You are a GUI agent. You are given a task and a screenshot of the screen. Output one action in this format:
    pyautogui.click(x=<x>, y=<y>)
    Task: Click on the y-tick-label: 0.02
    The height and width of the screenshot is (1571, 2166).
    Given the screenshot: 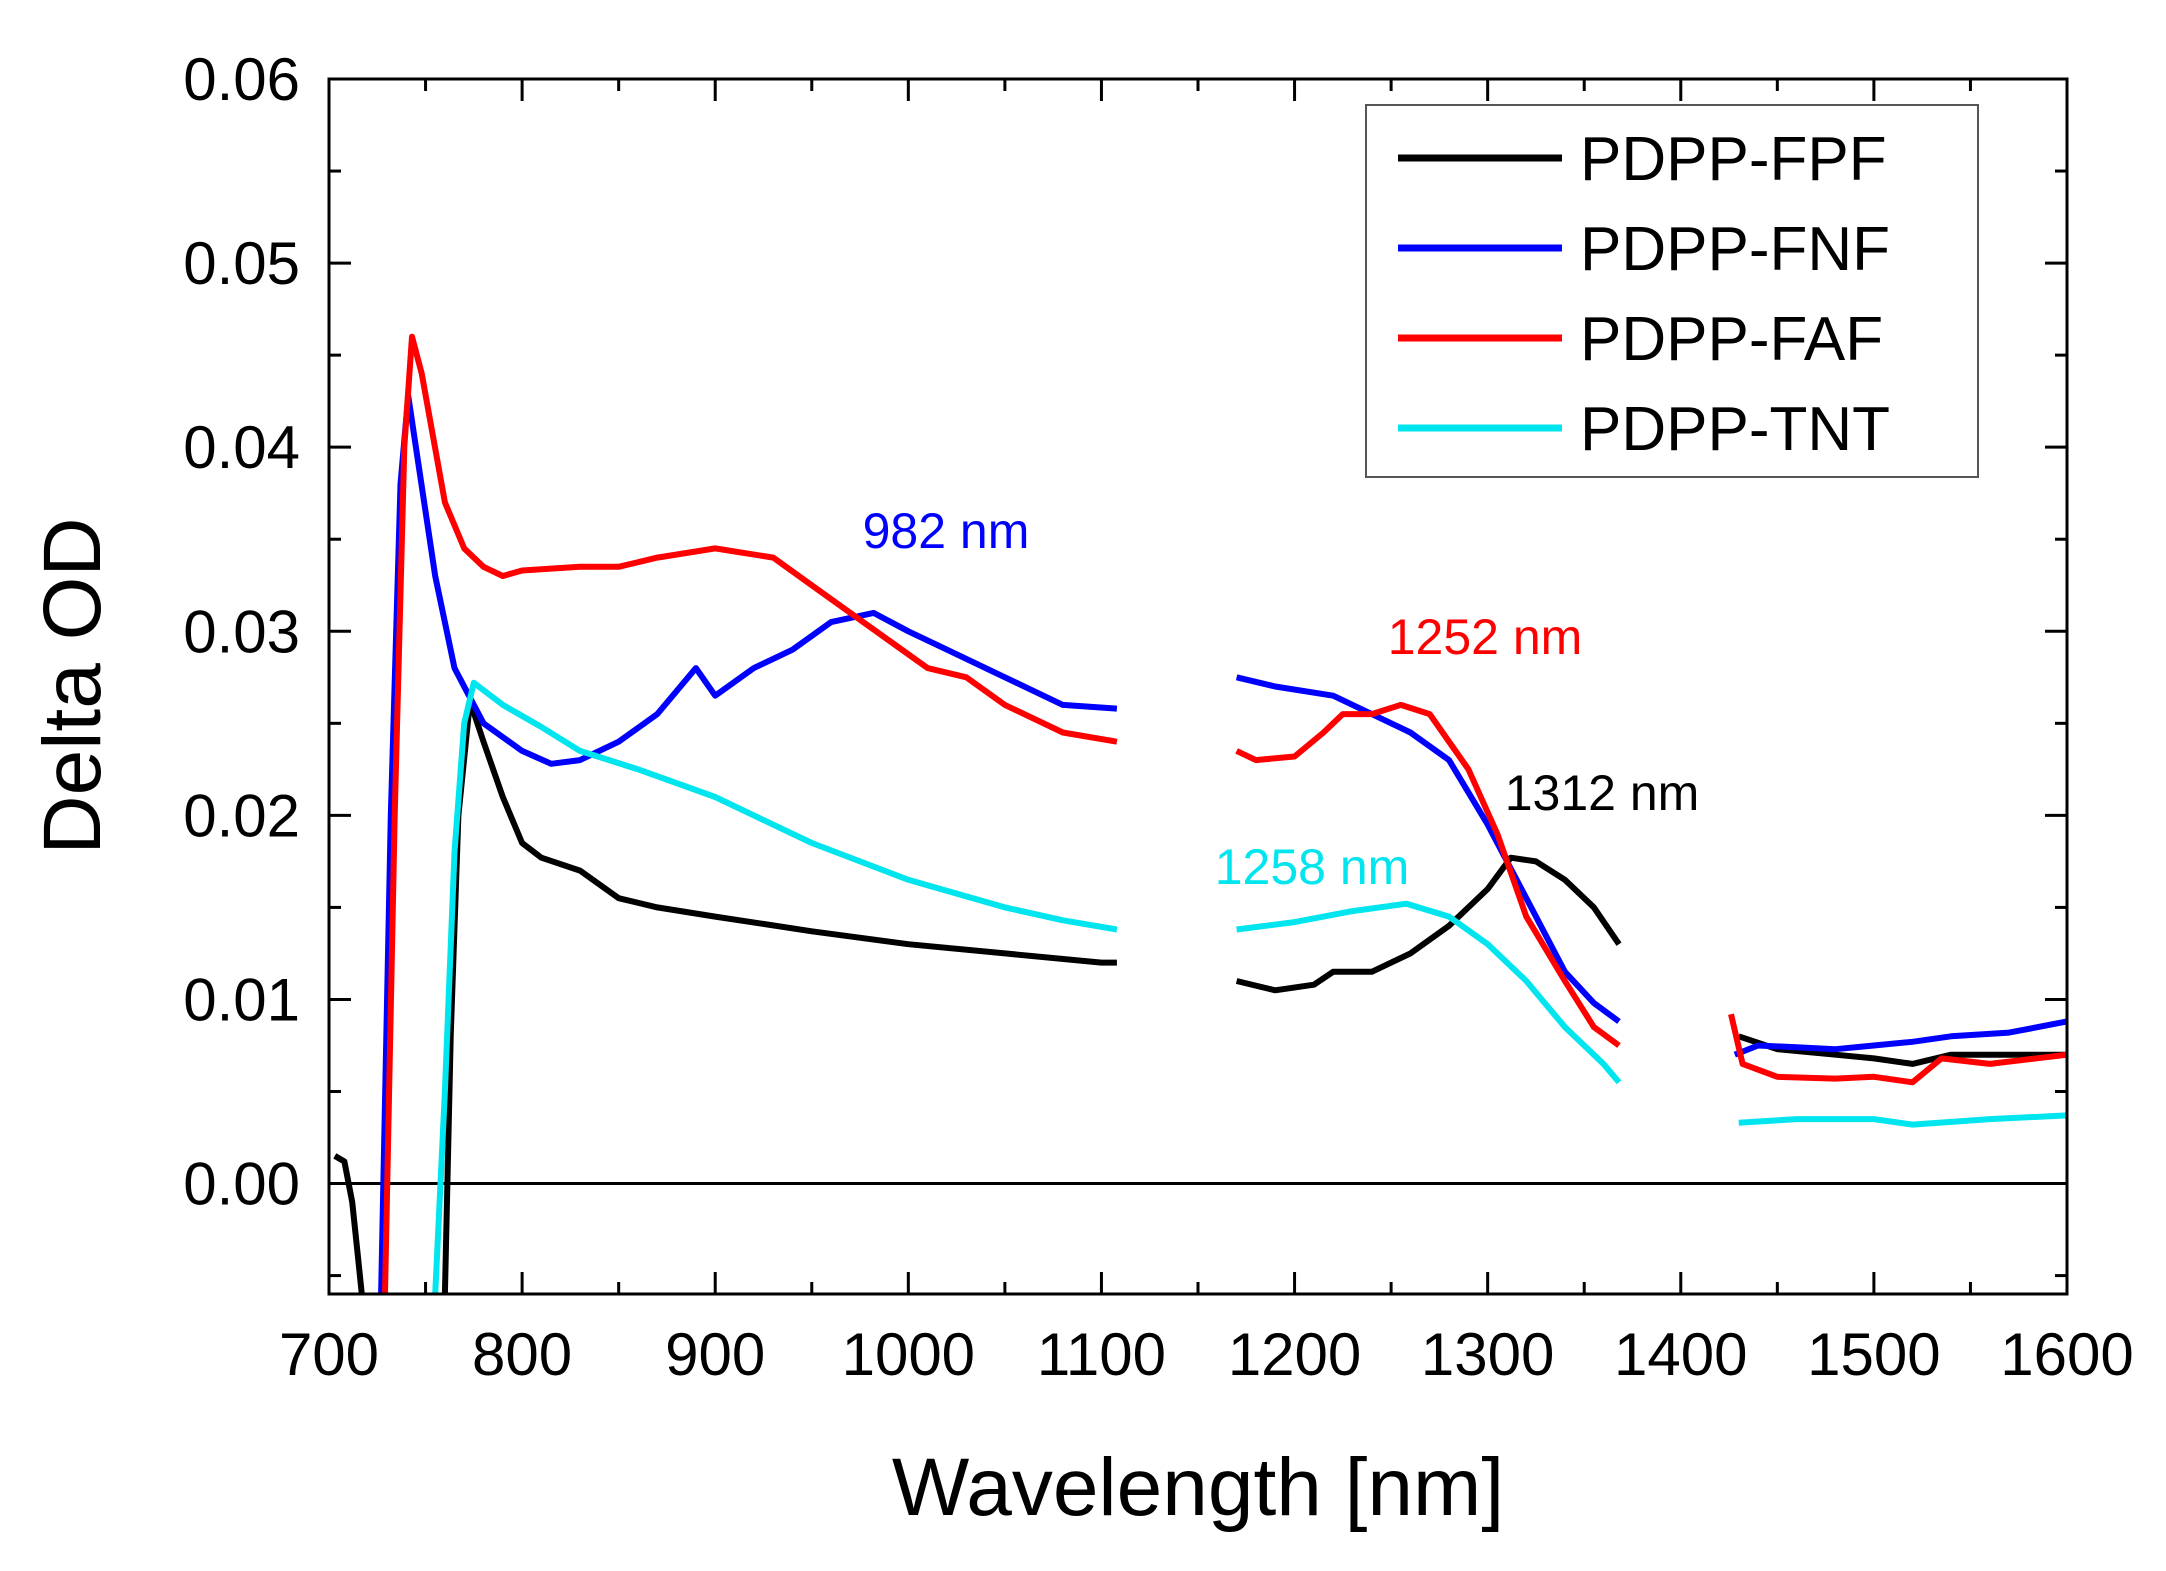 What is the action you would take?
    pyautogui.click(x=241, y=815)
    